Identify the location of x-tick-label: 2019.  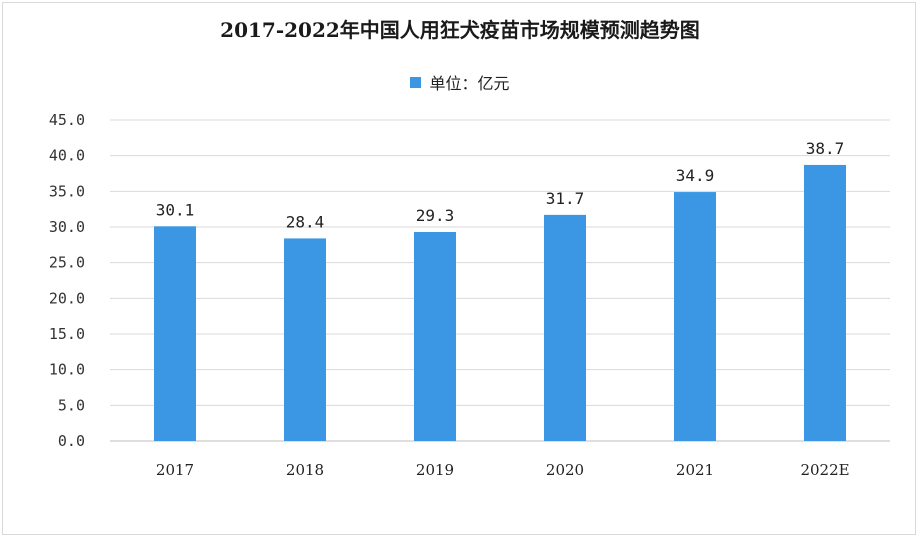
(435, 470).